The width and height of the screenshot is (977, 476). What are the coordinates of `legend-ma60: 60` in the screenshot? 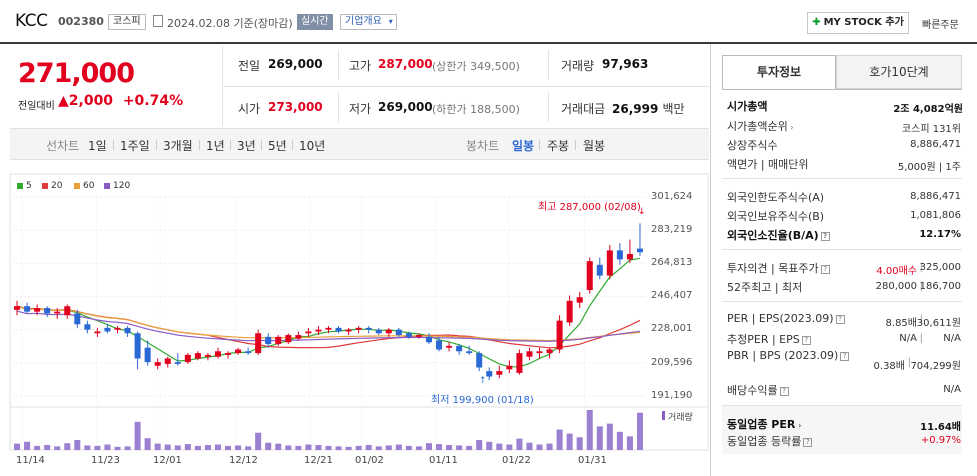 It's located at (84, 186).